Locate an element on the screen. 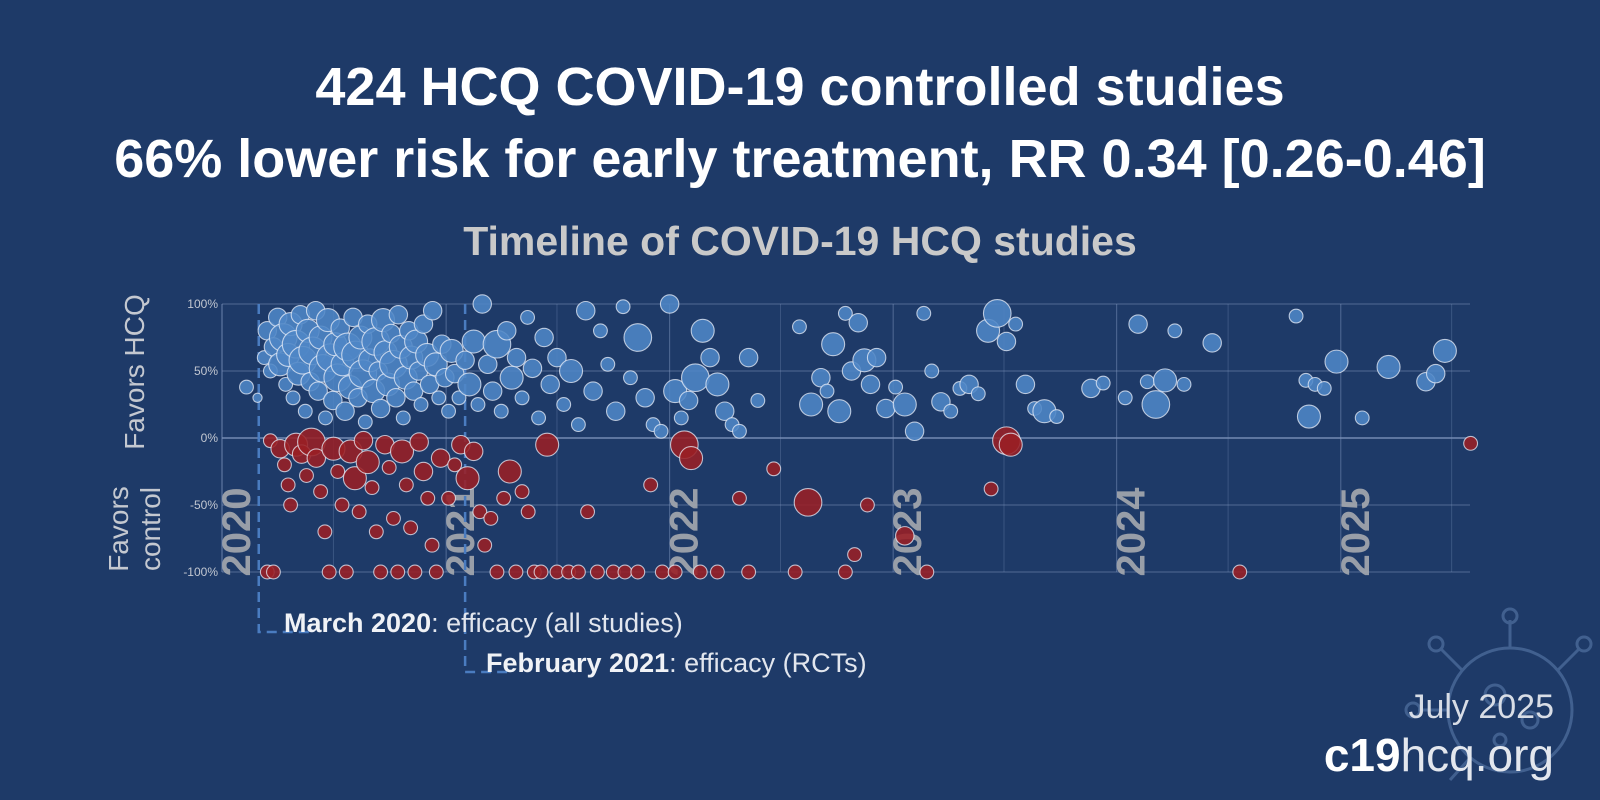  annotation-feb-2021: February 2021: efficacy (RCTs) is located at coordinates (676, 663).